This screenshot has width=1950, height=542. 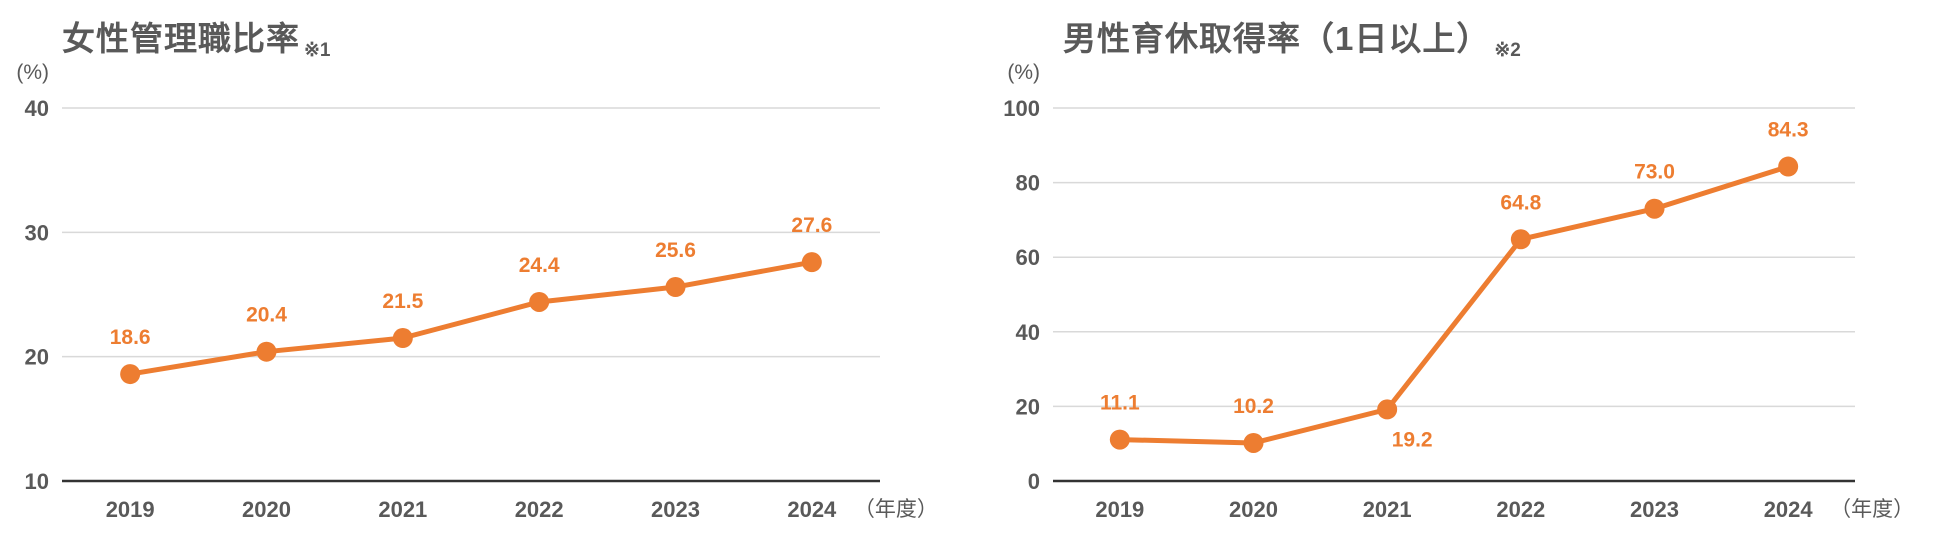 What do you see at coordinates (1028, 183) in the screenshot?
I see `y-tick-label: 80` at bounding box center [1028, 183].